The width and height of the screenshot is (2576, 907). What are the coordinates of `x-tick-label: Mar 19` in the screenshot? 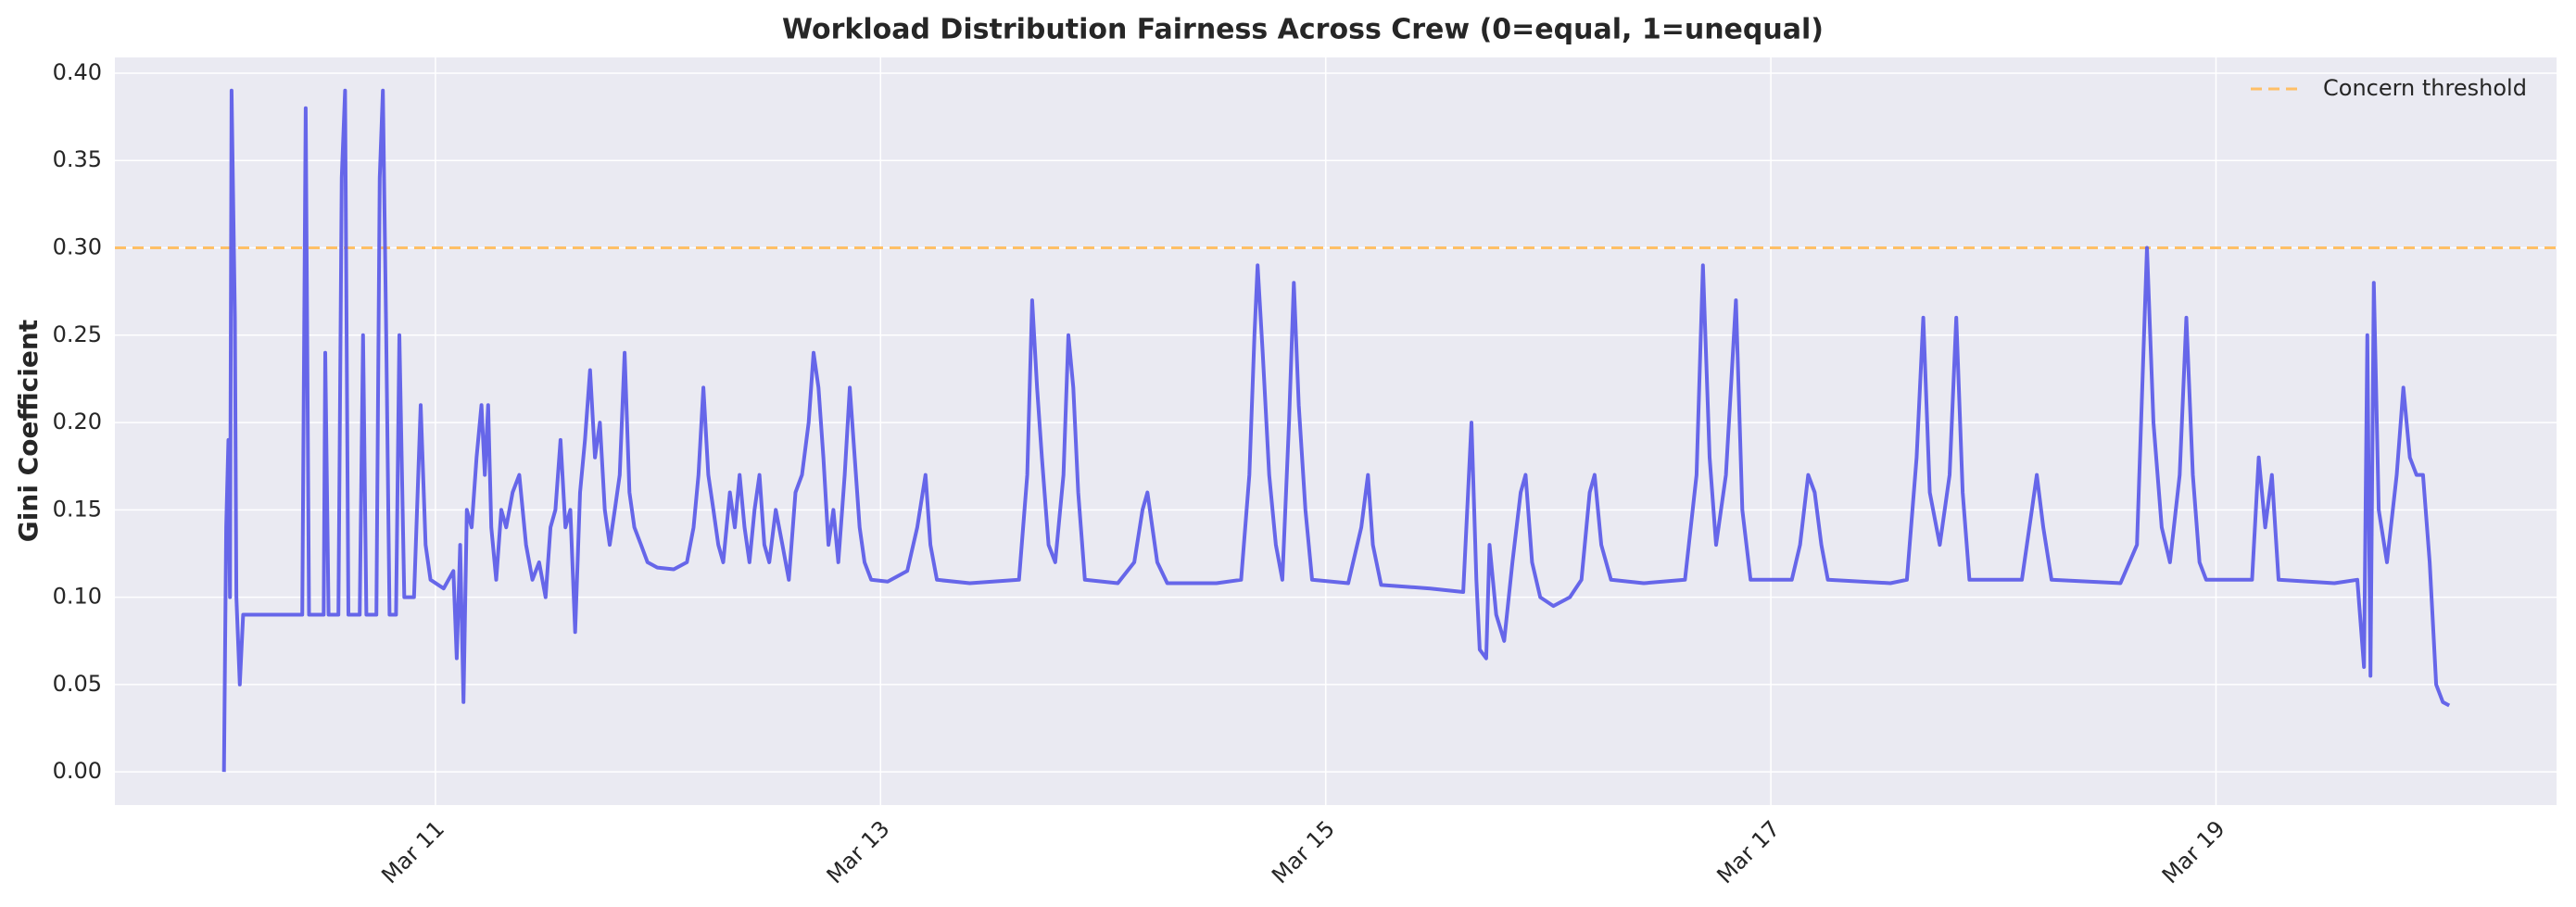 It's located at (2193, 852).